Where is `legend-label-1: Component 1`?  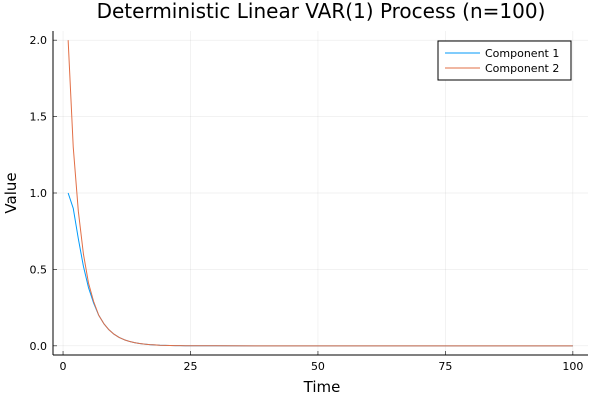 legend-label-1: Component 1 is located at coordinates (522, 53).